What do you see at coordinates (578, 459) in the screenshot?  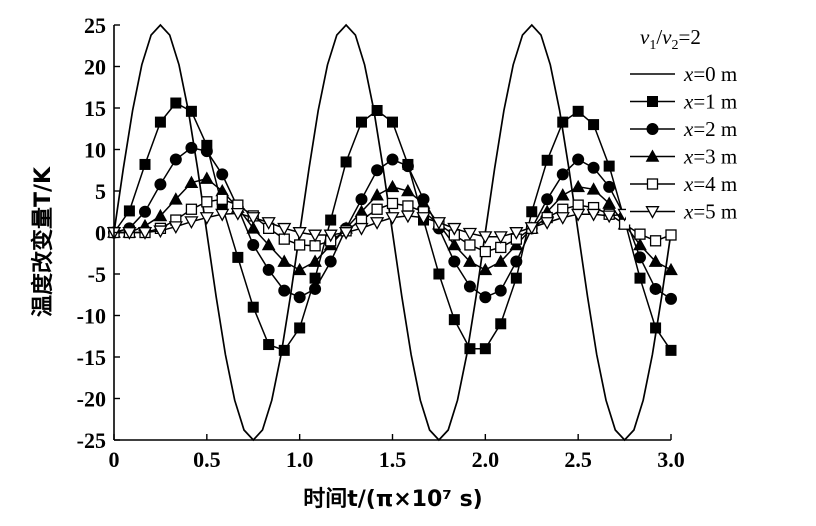 I see `x-tick-label: 2.5` at bounding box center [578, 459].